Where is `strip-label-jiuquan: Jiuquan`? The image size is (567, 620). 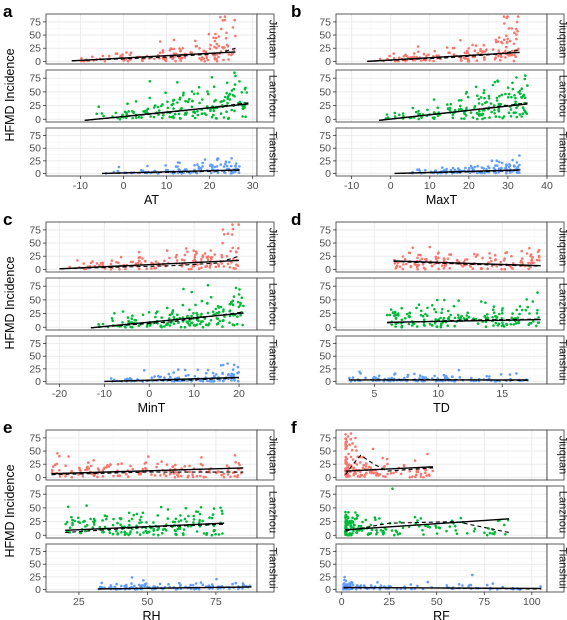 strip-label-jiuquan: Jiuquan is located at coordinates (273, 39).